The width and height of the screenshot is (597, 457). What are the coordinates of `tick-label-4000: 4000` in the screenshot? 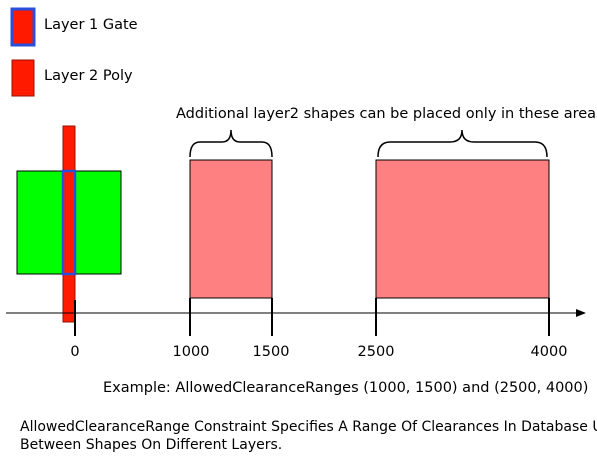 It's located at (549, 352).